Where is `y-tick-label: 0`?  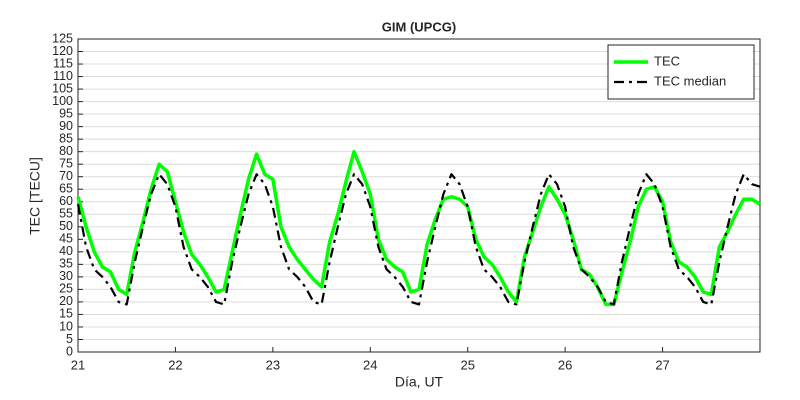 y-tick-label: 0 is located at coordinates (69, 351).